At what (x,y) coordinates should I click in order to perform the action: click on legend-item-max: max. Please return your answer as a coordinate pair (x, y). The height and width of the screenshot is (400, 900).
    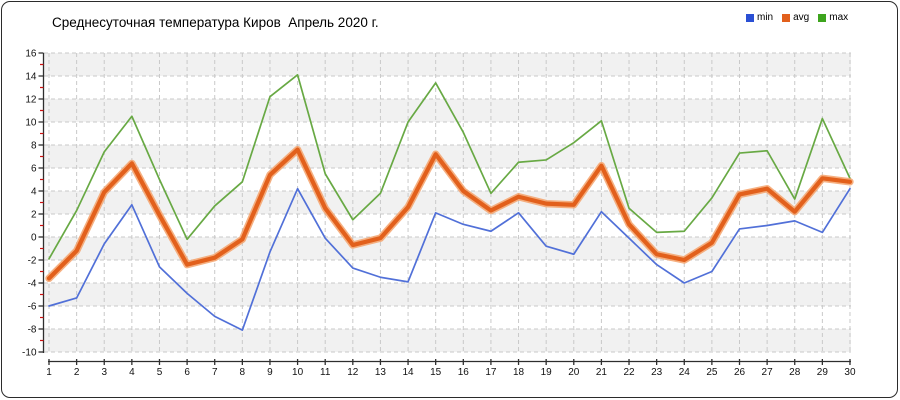
    Looking at the image, I should click on (833, 18).